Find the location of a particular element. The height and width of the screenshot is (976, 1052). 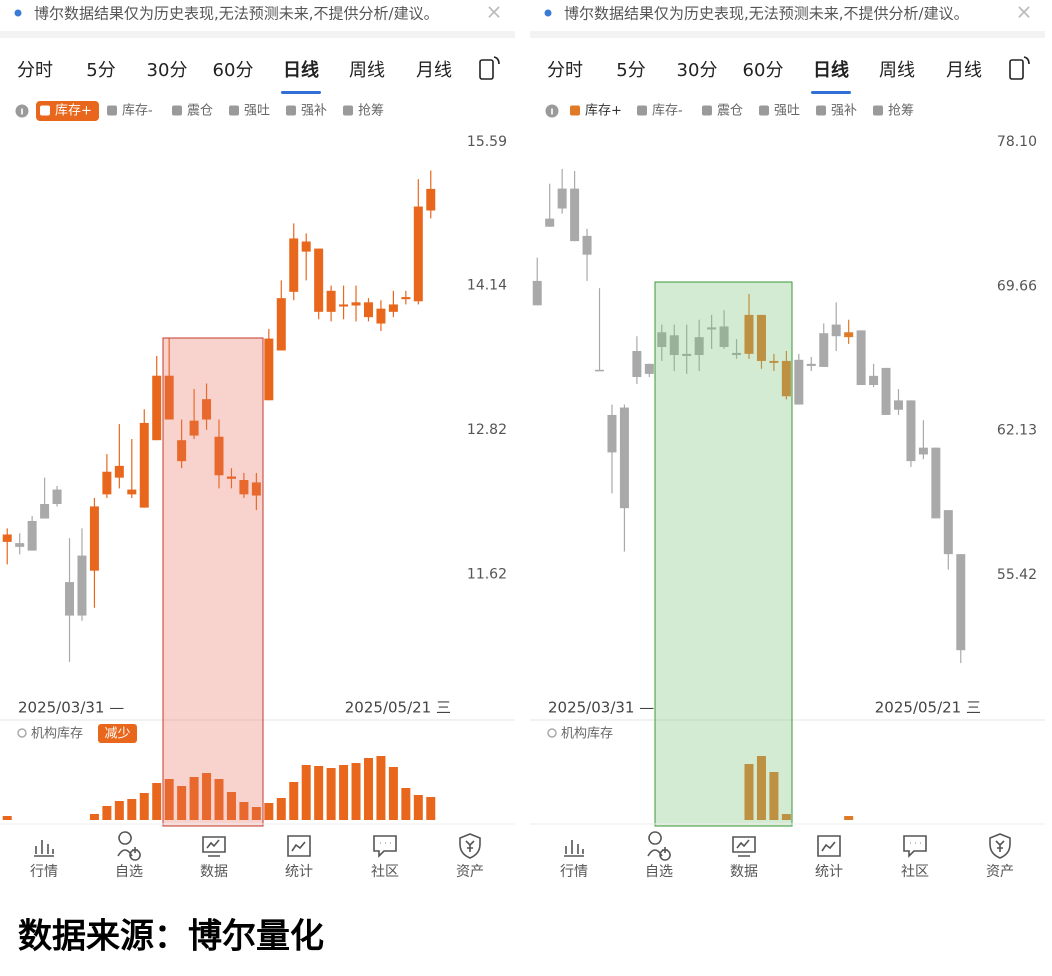

legend-pill is located at coordinates (67, 111).